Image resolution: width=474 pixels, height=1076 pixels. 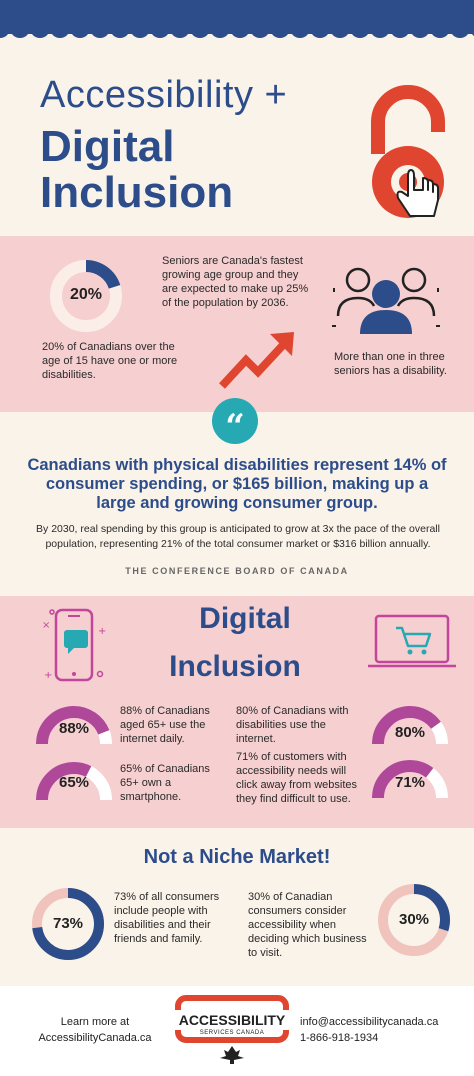 I want to click on digital-inclusion-title-line1: Digital, so click(x=245, y=618).